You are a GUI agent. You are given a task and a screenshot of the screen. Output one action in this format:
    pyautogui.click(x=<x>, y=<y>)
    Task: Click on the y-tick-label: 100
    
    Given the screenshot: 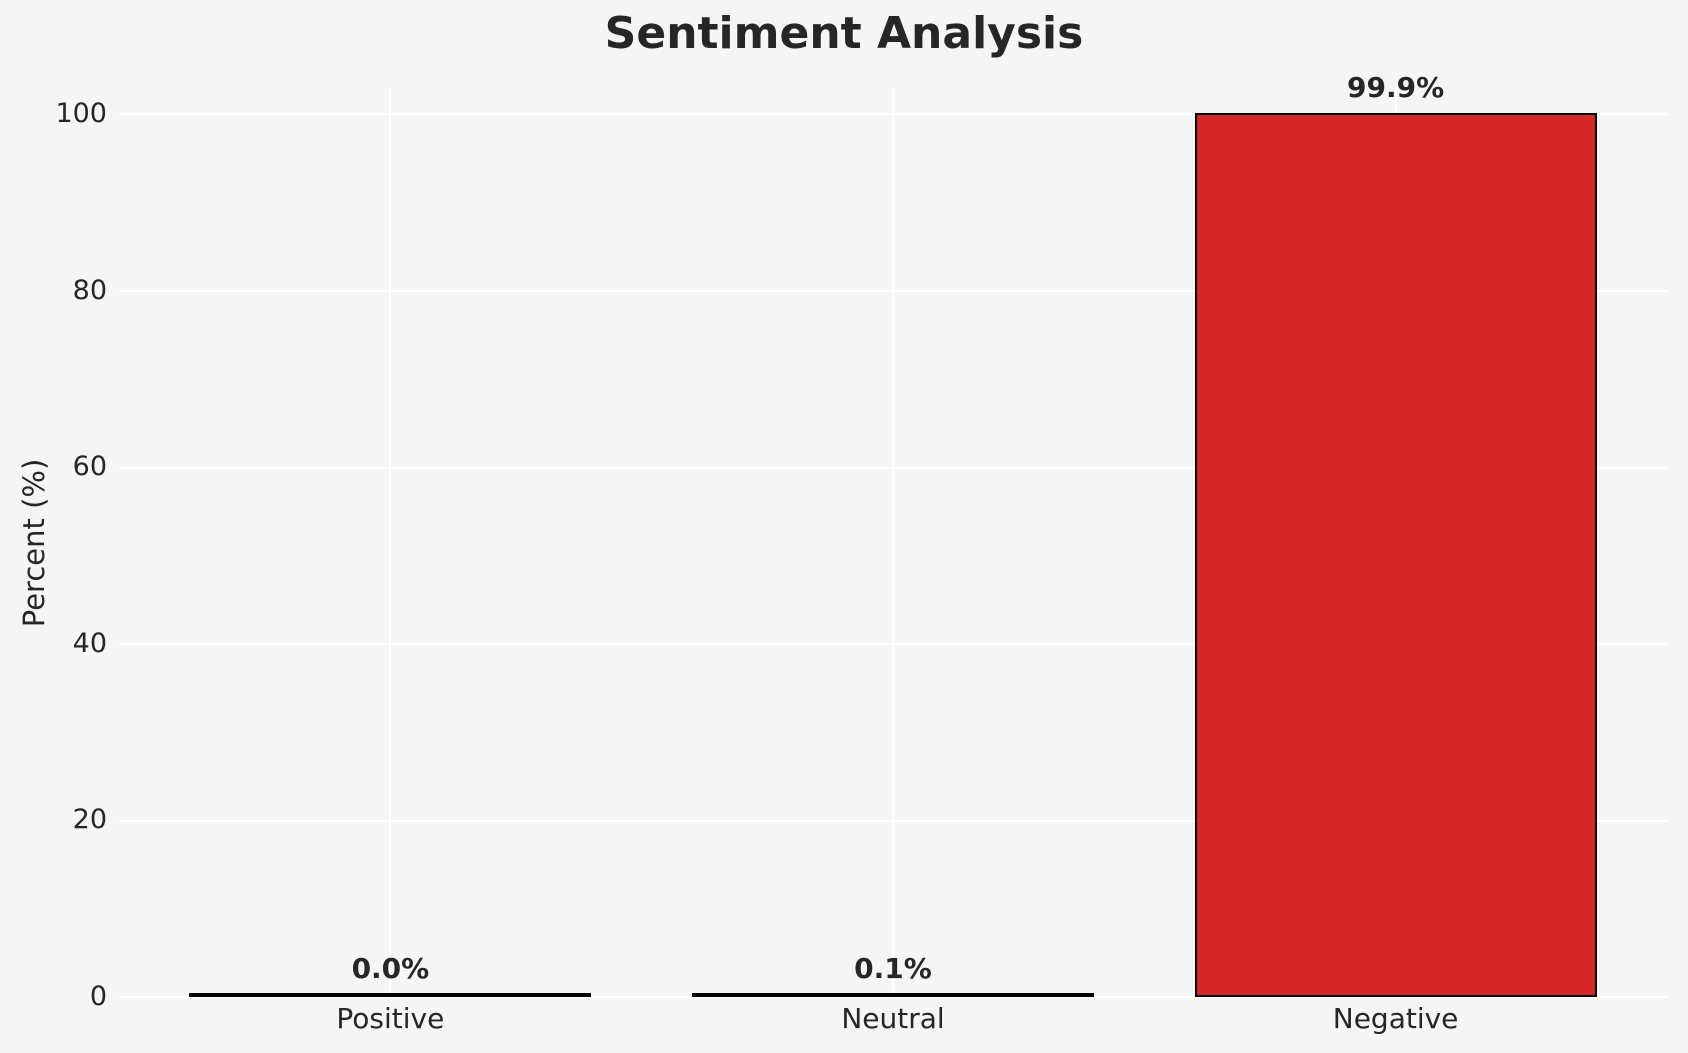 What is the action you would take?
    pyautogui.click(x=81, y=114)
    